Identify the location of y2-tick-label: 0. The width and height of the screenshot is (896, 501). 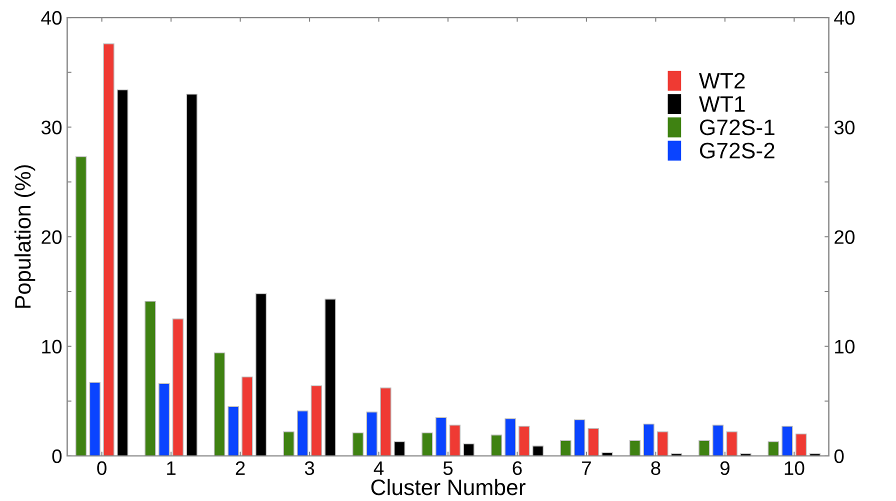
(839, 456).